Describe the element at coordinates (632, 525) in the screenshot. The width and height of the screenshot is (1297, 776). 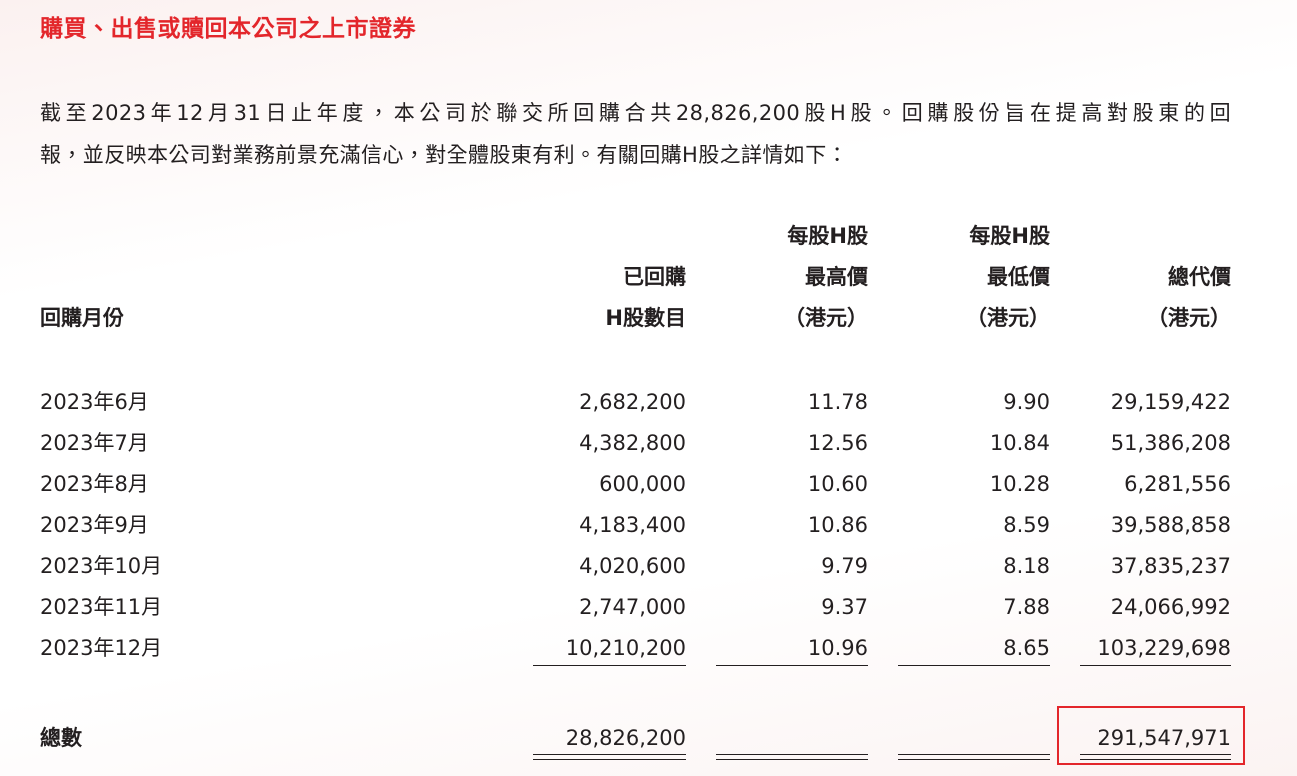
I see `cell: 4,183,400` at that location.